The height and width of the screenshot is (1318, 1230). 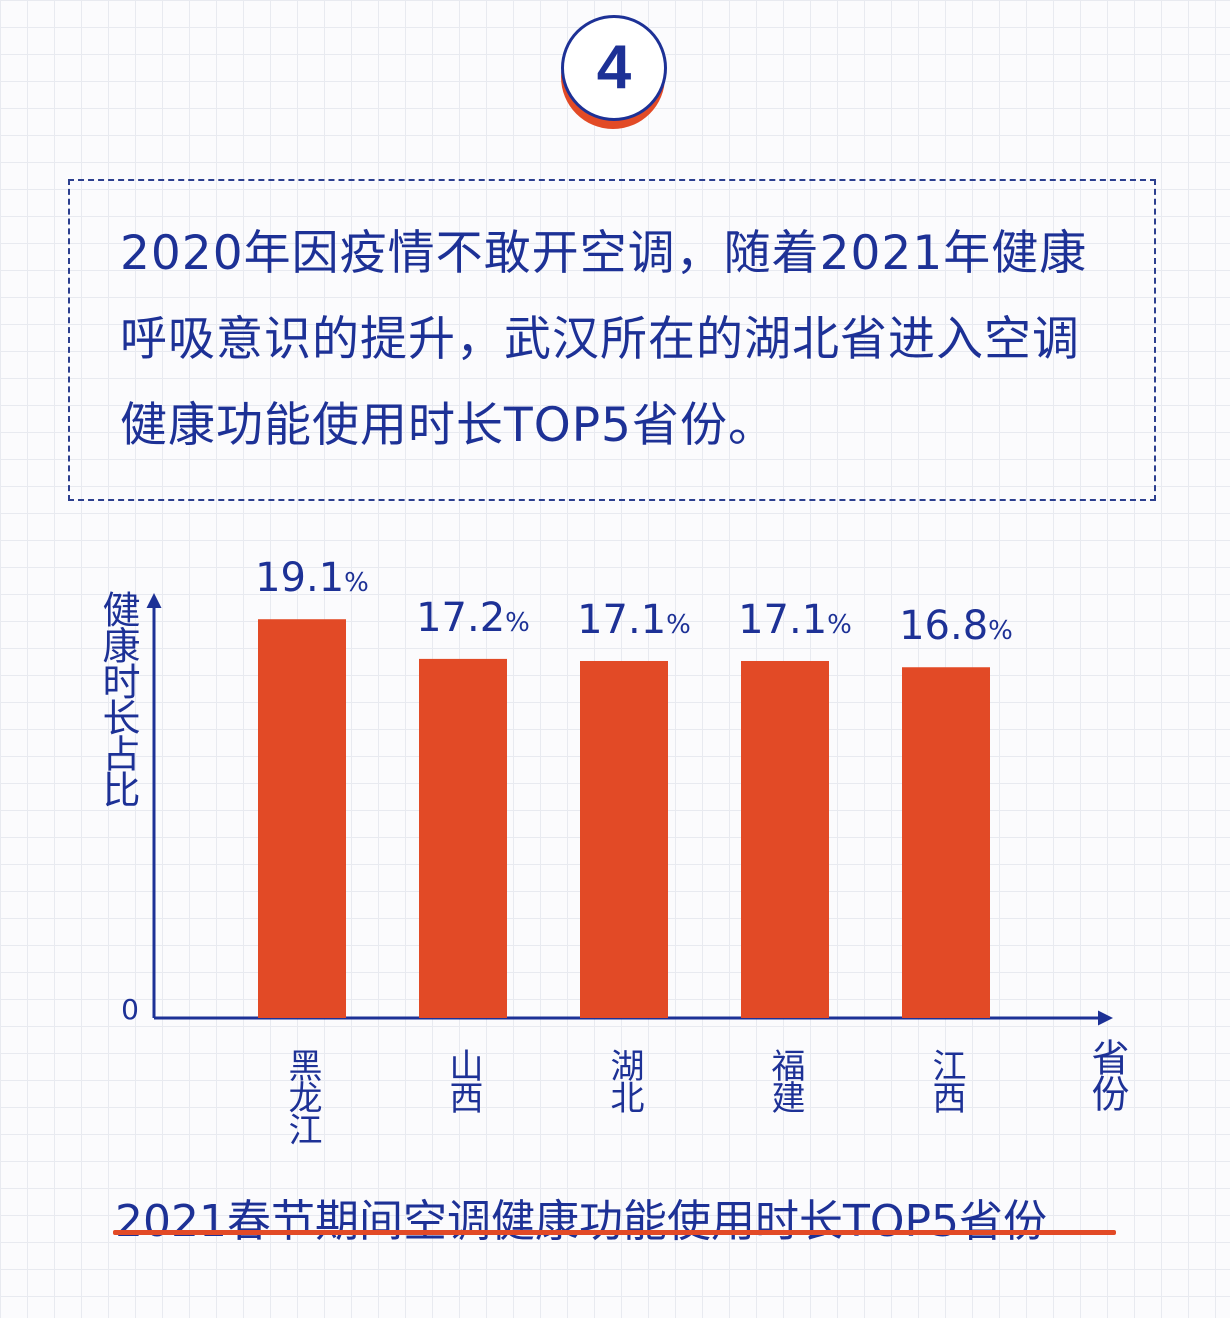 I want to click on badge-number: 4, so click(x=614, y=67).